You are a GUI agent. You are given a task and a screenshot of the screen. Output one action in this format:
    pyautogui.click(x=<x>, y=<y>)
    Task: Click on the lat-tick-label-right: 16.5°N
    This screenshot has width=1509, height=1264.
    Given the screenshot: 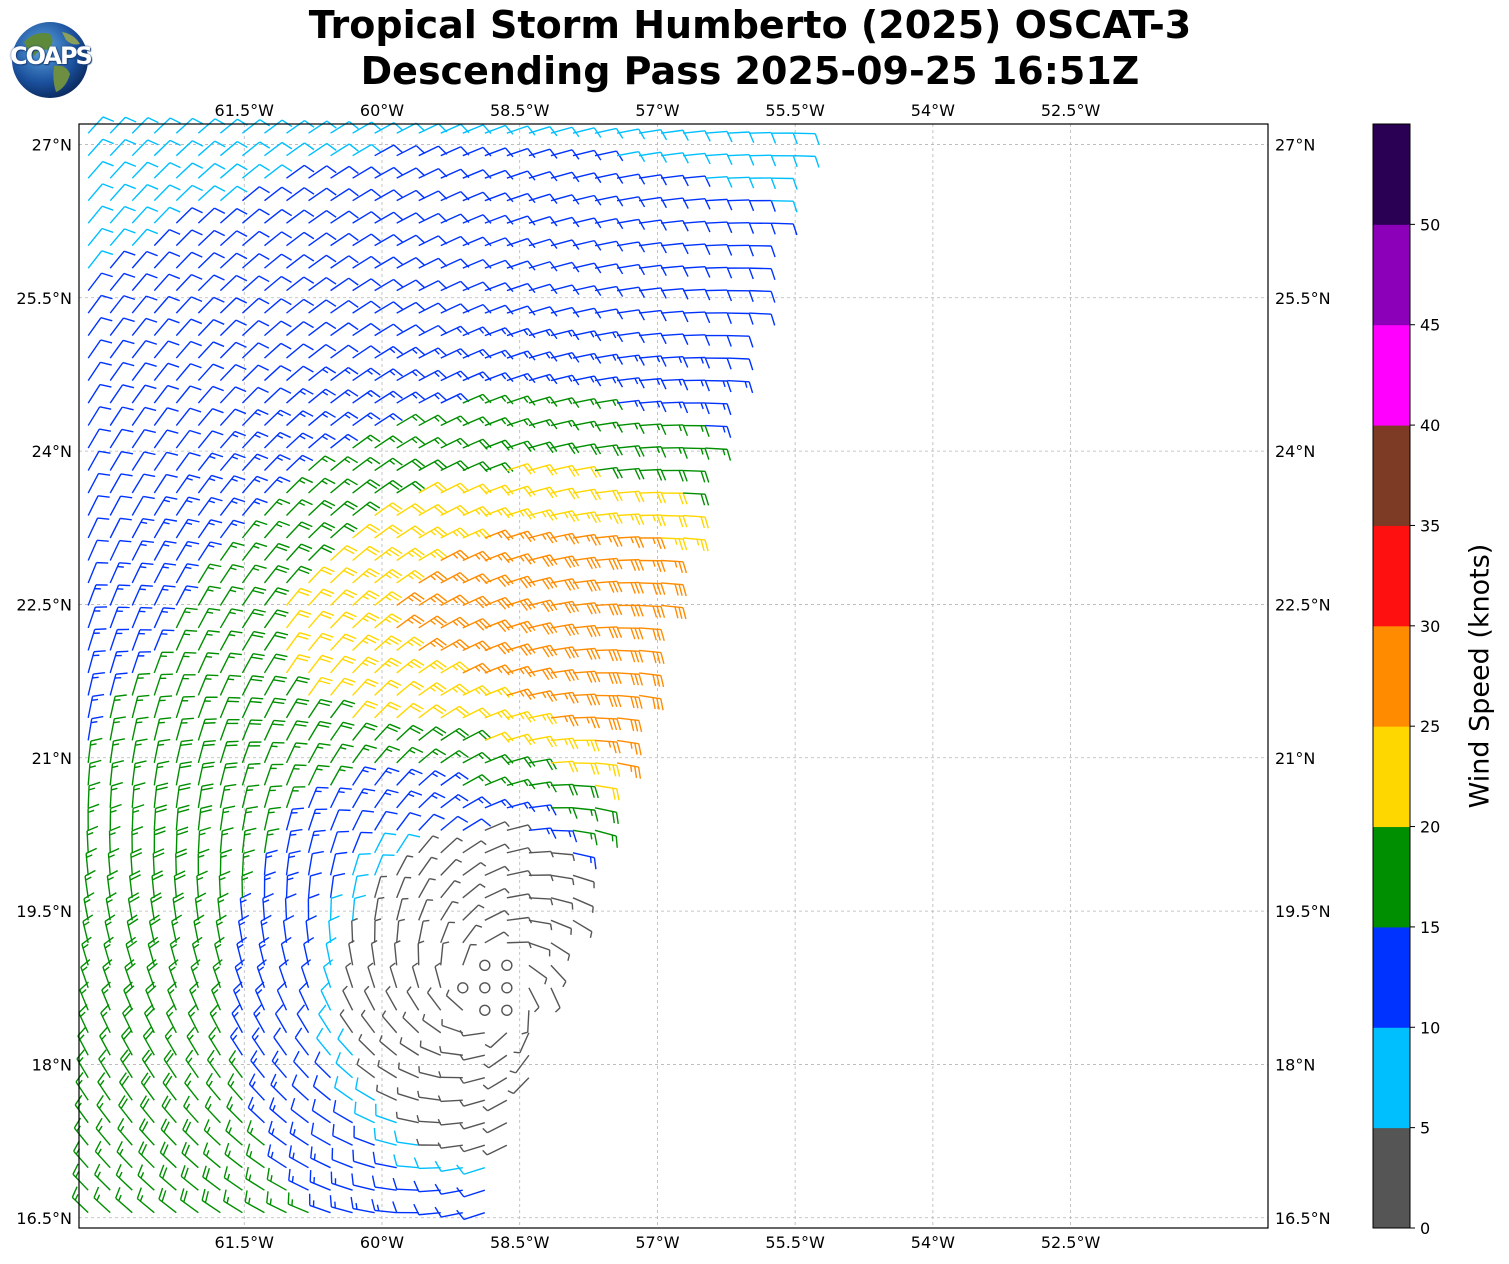 What is the action you would take?
    pyautogui.click(x=1303, y=1218)
    